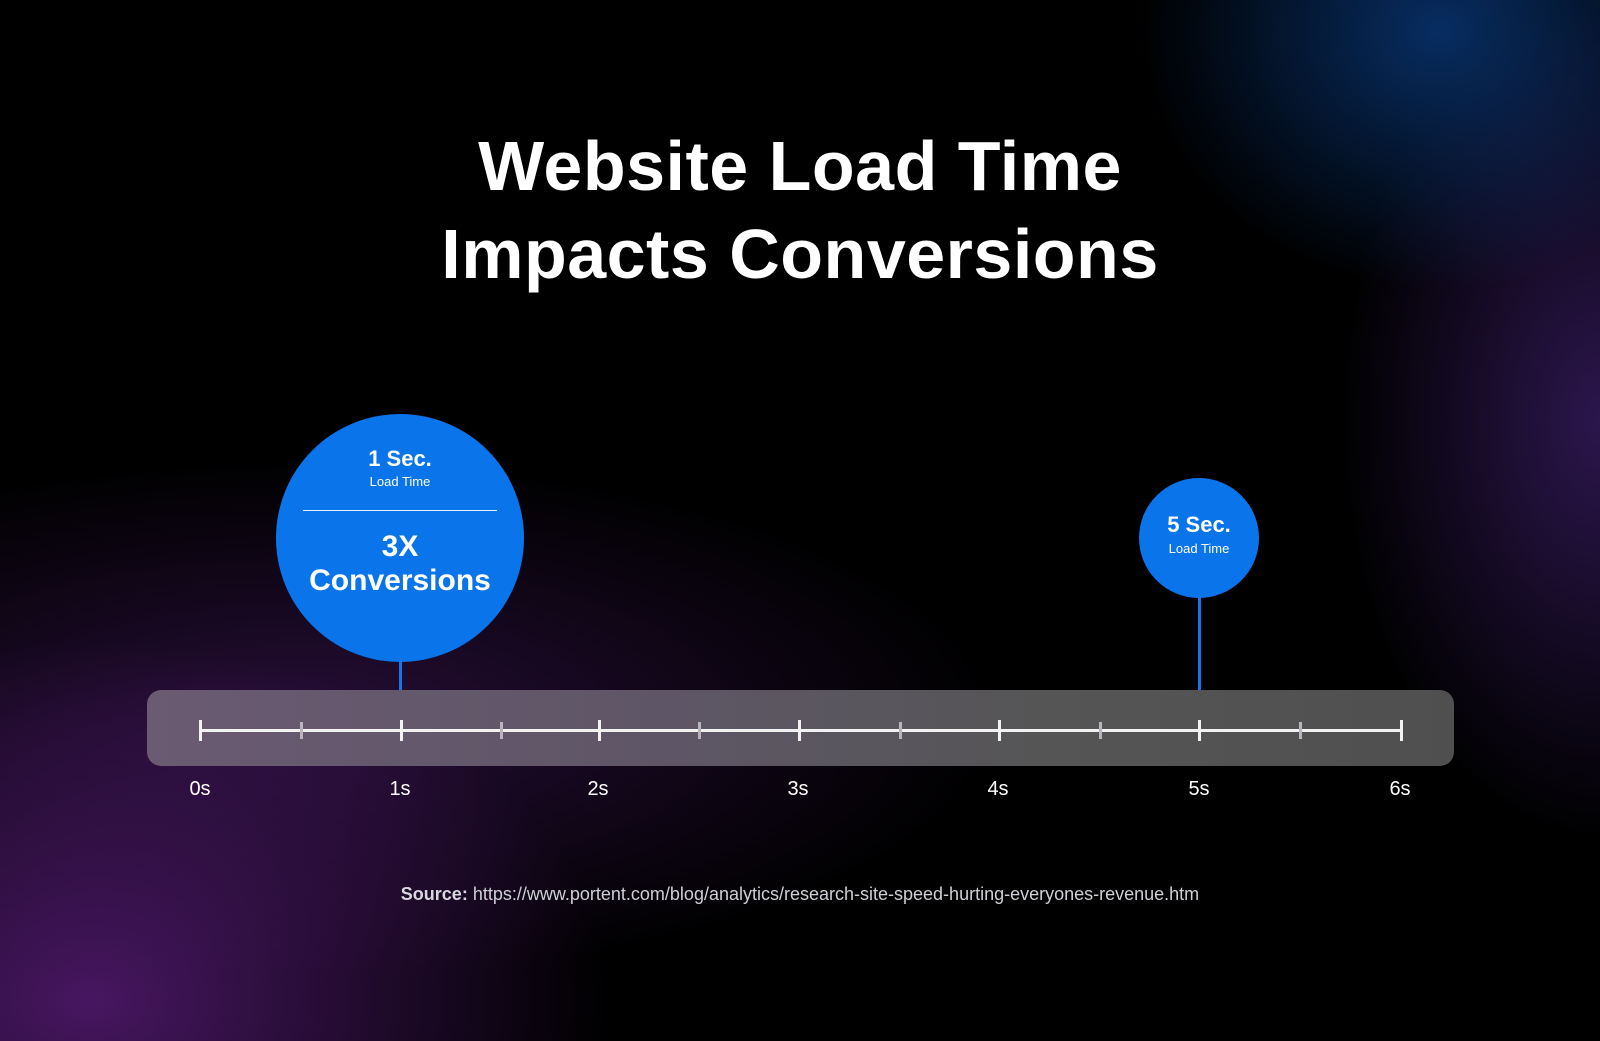  Describe the element at coordinates (400, 546) in the screenshot. I see `marker-stat: 3X` at that location.